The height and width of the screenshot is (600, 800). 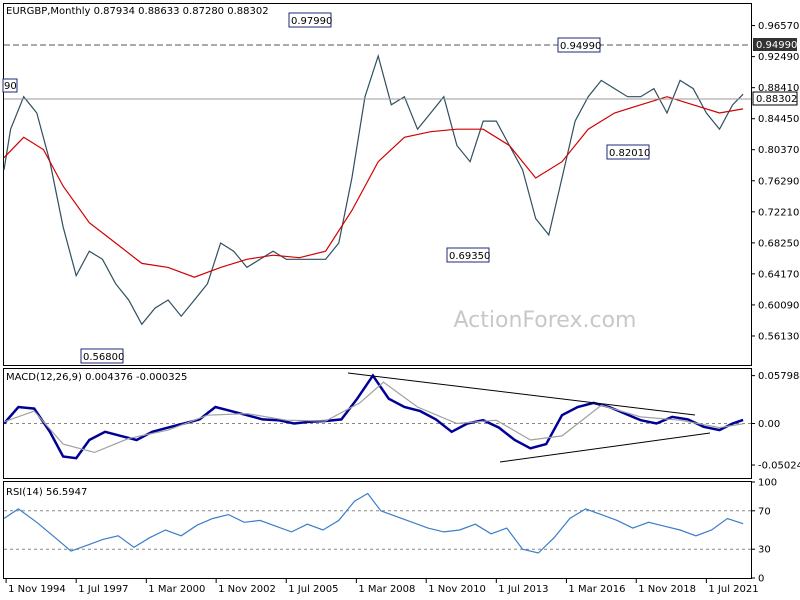 I want to click on current-price-label: 0.88302, so click(x=776, y=99).